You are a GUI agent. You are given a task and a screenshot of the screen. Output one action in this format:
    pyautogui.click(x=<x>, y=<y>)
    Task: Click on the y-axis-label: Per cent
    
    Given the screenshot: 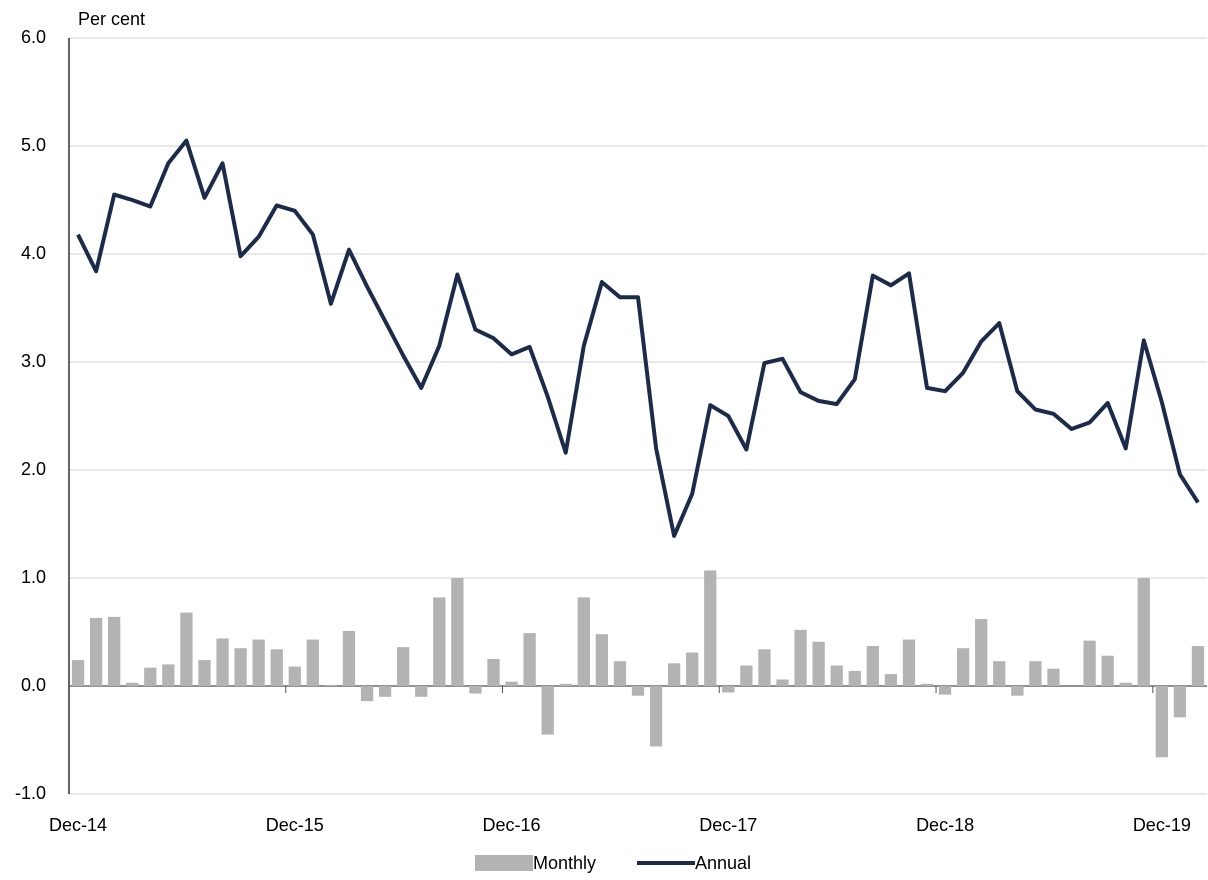 What is the action you would take?
    pyautogui.click(x=111, y=19)
    